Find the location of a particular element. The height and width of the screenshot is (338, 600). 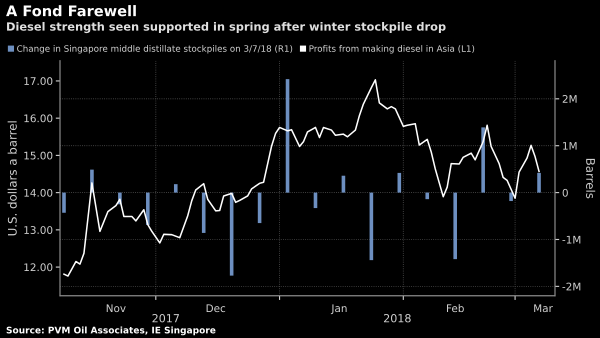

x-tick-label: Mar is located at coordinates (543, 308).